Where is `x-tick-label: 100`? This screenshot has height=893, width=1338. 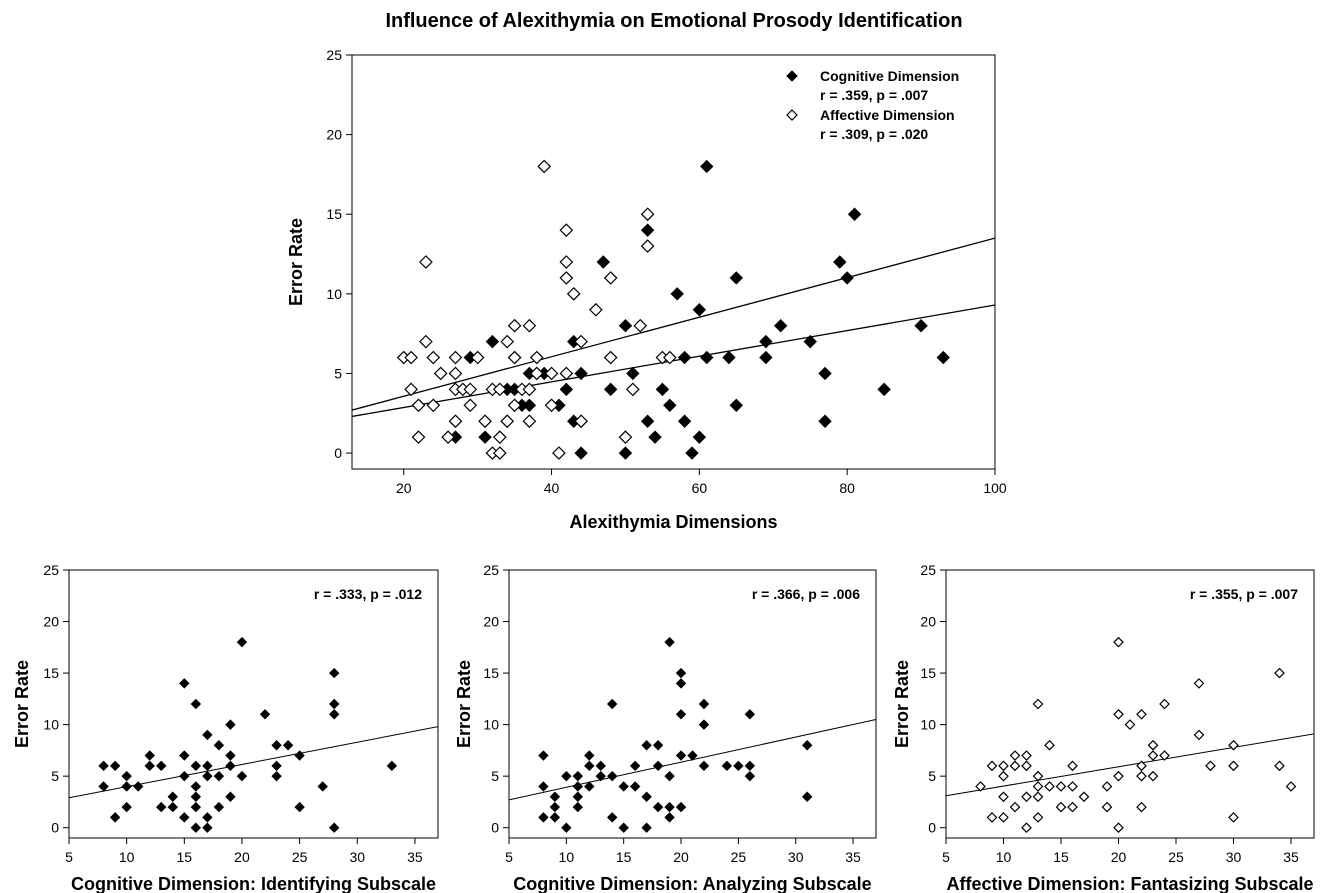
x-tick-label: 100 is located at coordinates (995, 488).